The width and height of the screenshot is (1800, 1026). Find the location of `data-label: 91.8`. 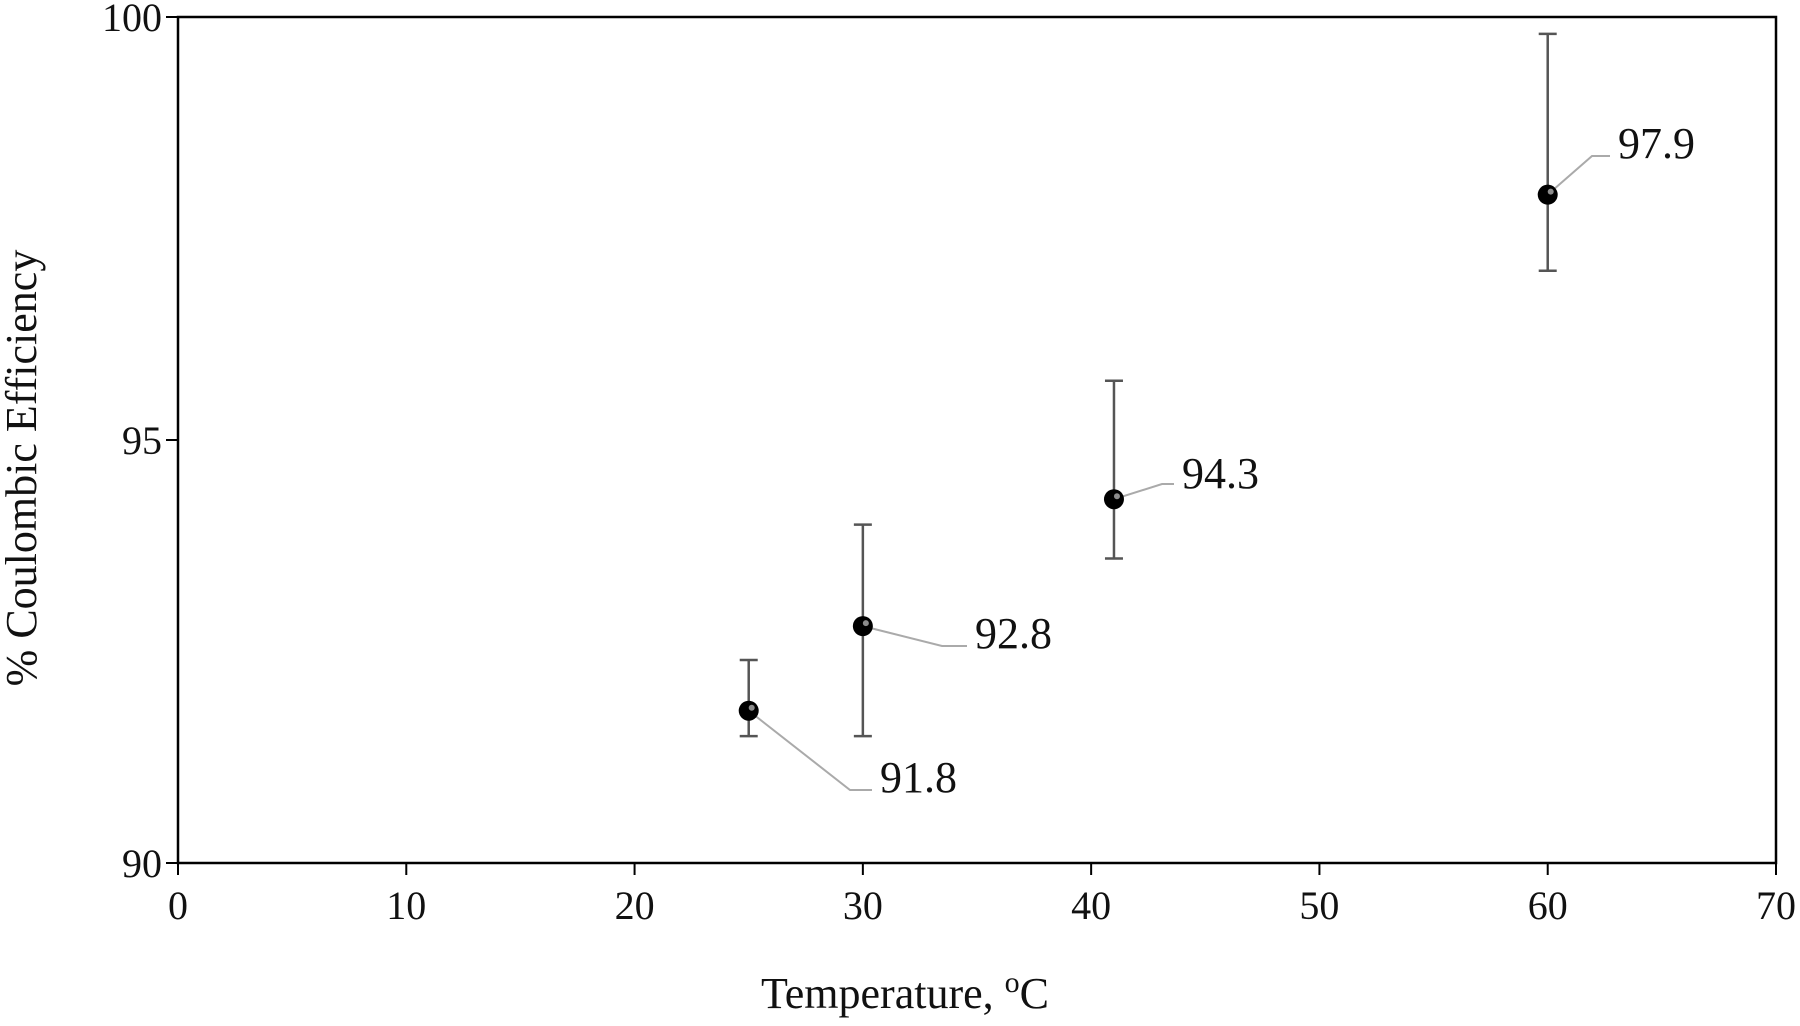

data-label: 91.8 is located at coordinates (918, 777).